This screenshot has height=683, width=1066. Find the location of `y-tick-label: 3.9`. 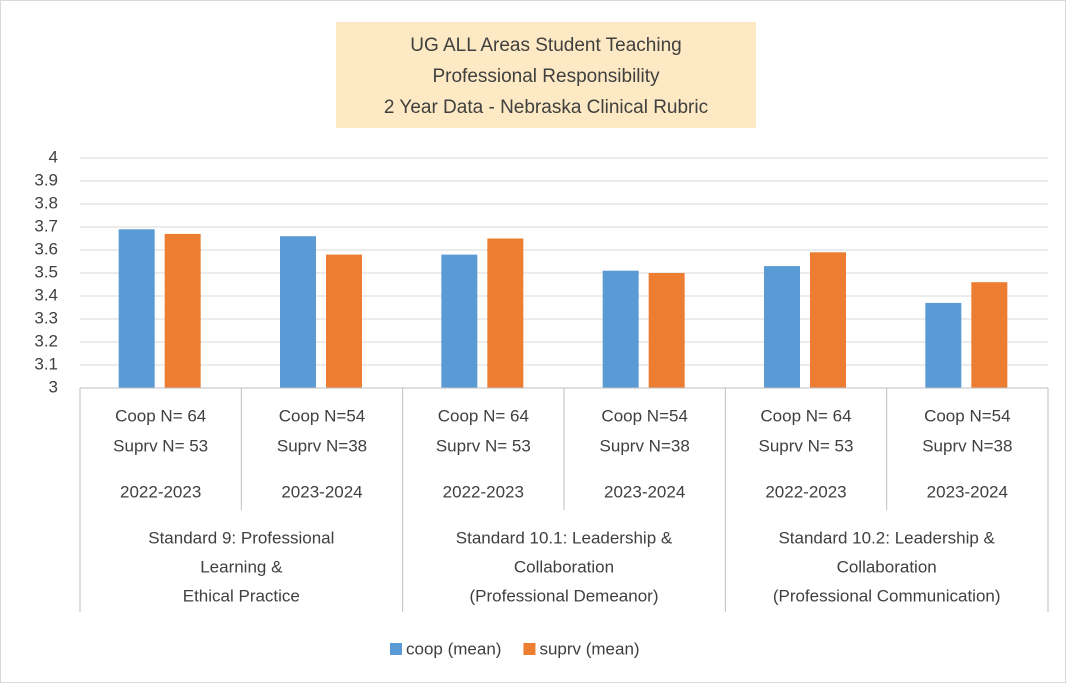

y-tick-label: 3.9 is located at coordinates (46, 179).